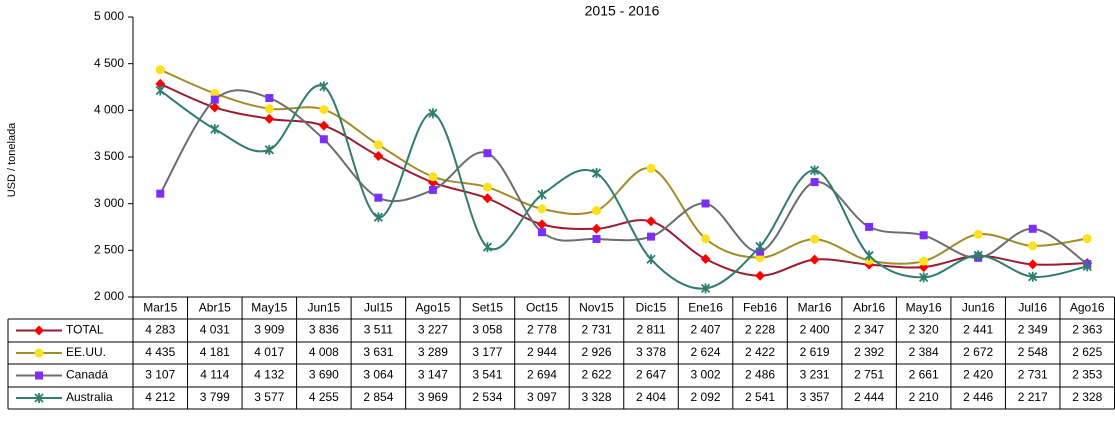  What do you see at coordinates (869, 397) in the screenshot?
I see `table-value: 2 444` at bounding box center [869, 397].